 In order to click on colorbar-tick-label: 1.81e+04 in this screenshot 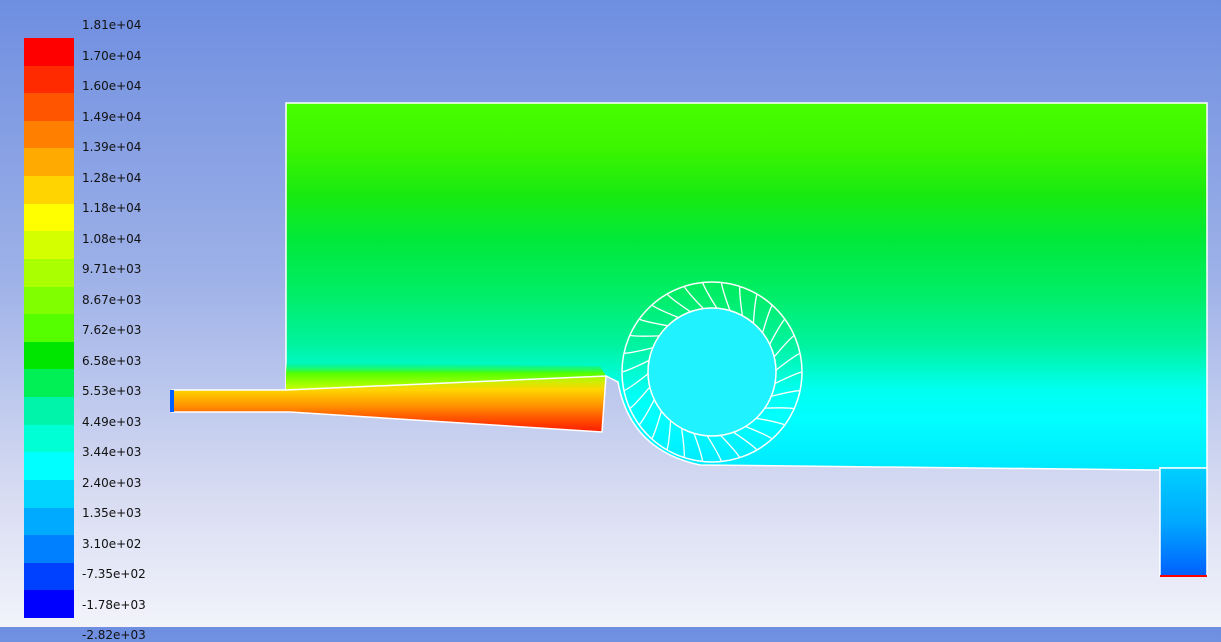, I will do `click(112, 25)`.